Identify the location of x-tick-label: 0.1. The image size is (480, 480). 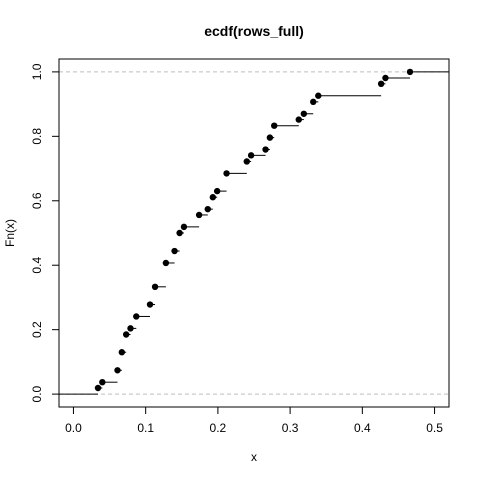
(145, 428).